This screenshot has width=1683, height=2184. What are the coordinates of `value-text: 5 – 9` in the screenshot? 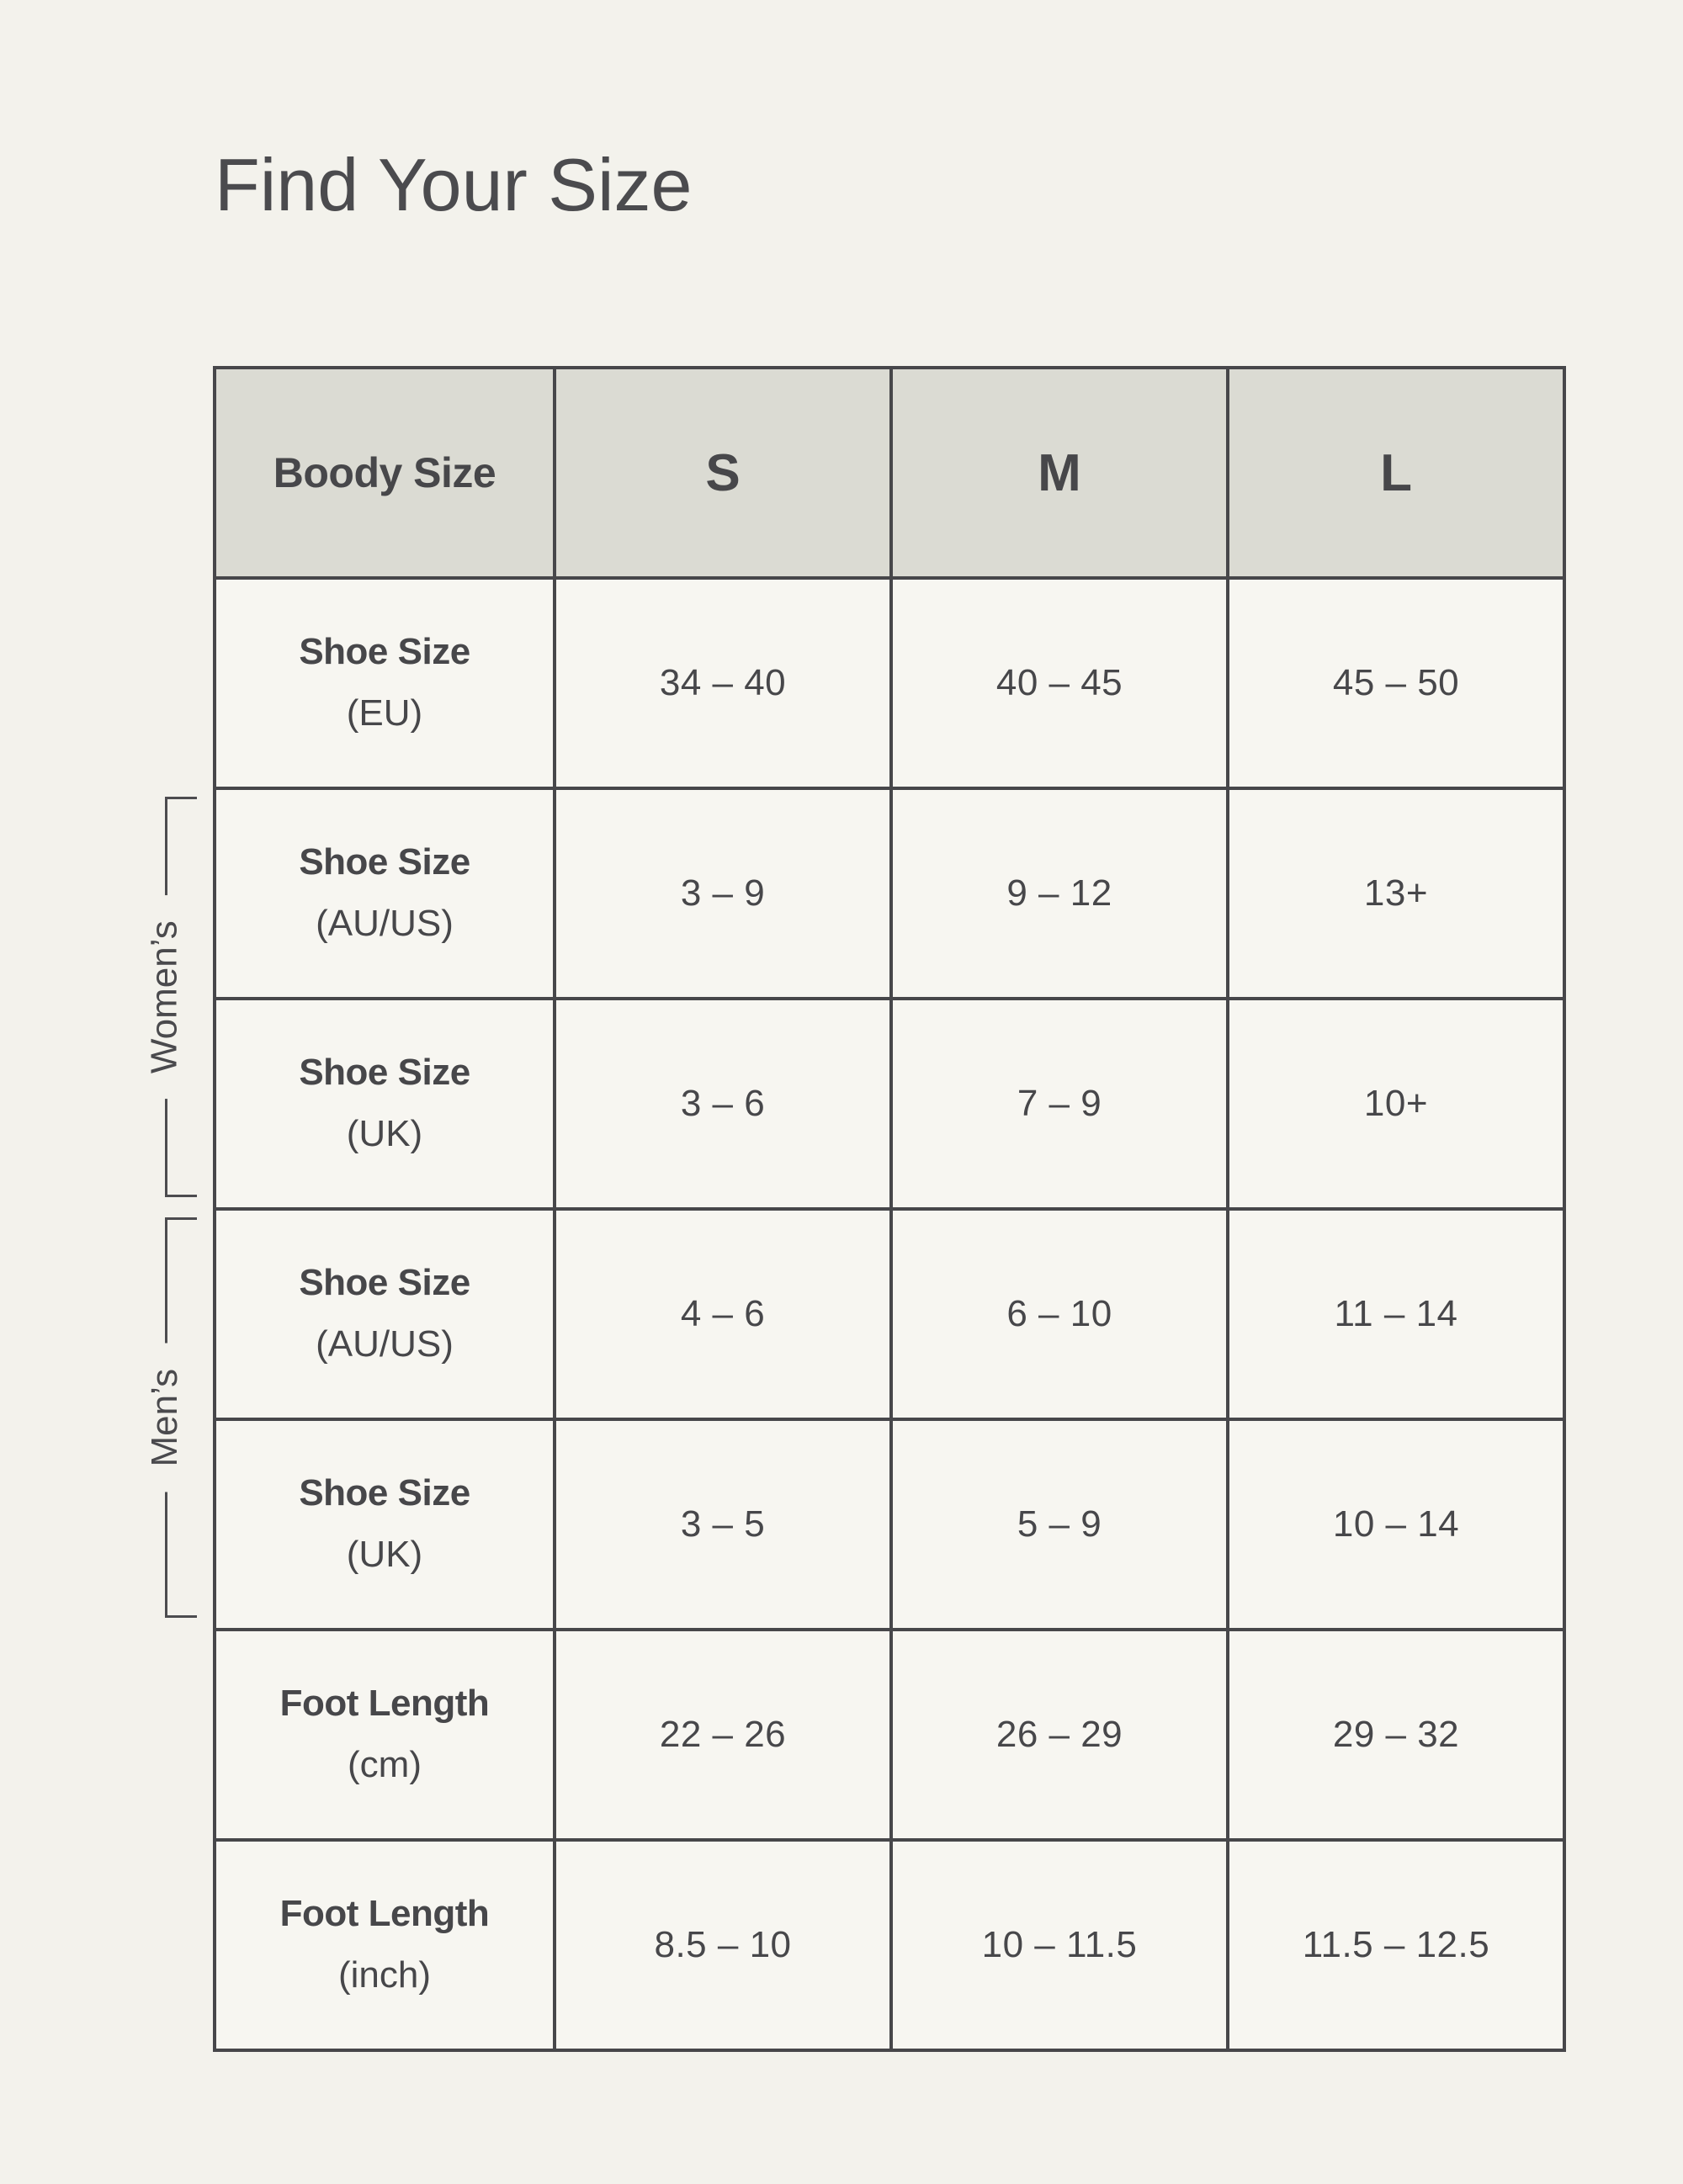 It's located at (1059, 1524).